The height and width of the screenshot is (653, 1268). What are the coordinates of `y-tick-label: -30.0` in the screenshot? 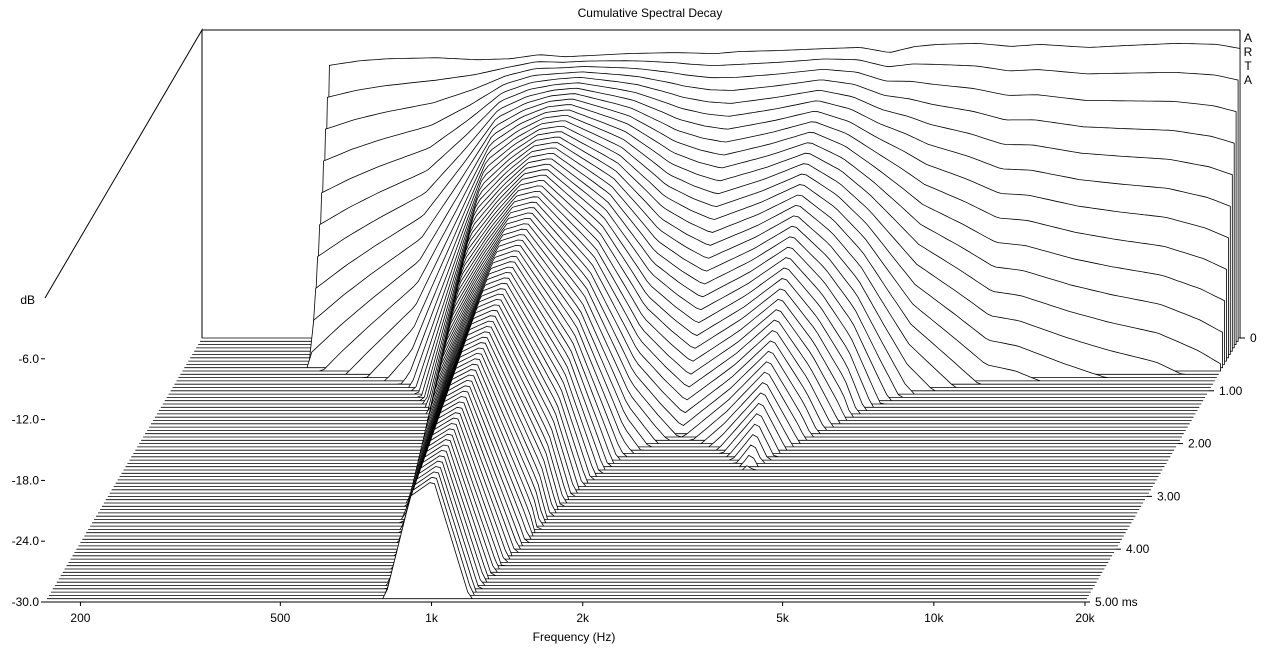 It's located at (26, 602).